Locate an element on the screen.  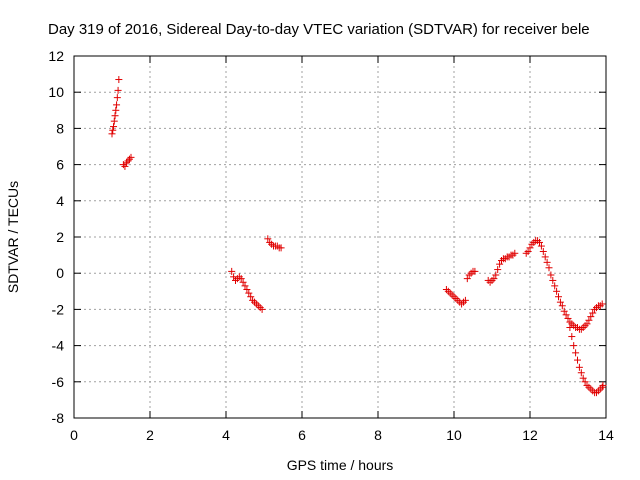
y-tick-label: 6 is located at coordinates (60, 165).